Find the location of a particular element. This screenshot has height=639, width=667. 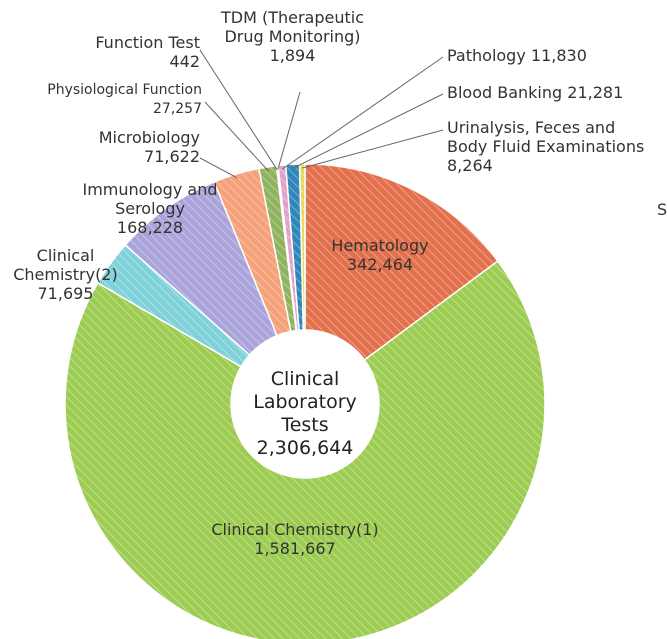

slice-label: TDM (Therapeutic Drug Monitoring) 1,894 is located at coordinates (292, 36).